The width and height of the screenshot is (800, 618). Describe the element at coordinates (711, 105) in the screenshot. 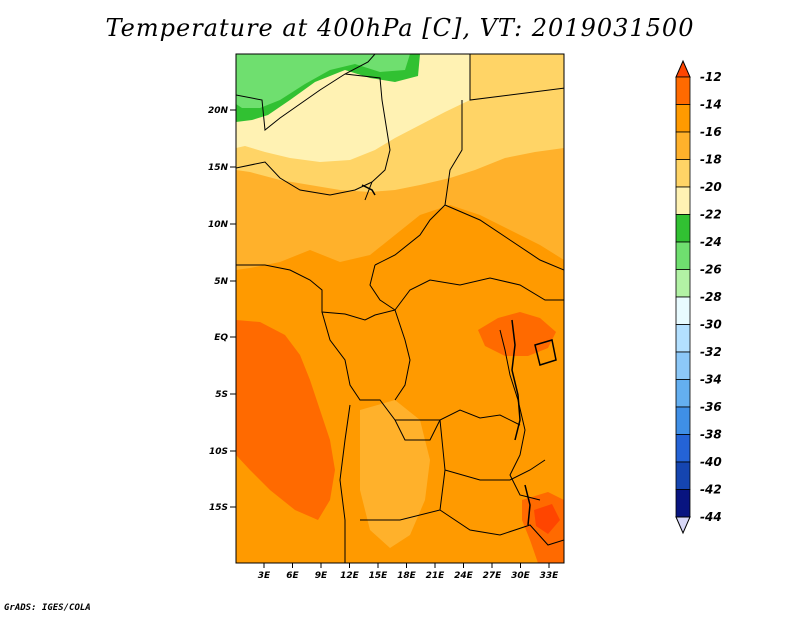

I see `colorbar-label: -14` at that location.